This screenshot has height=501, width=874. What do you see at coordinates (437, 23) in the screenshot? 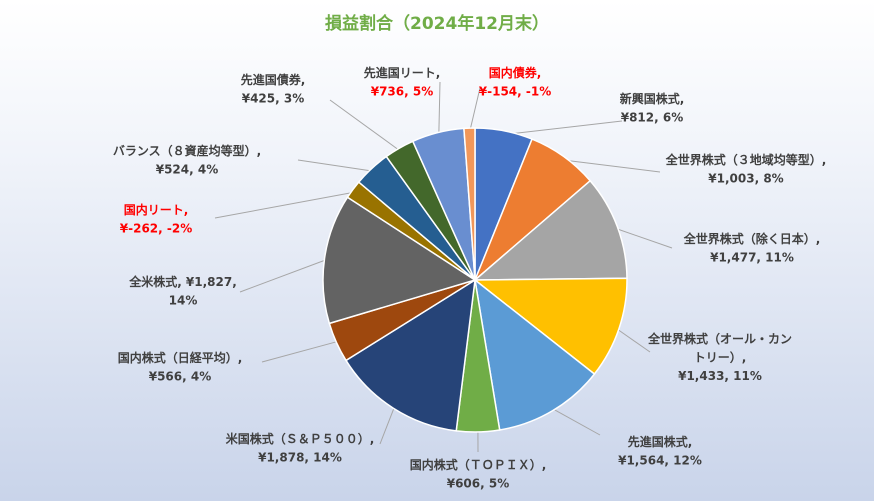
I see `chart-title: 損益割合（2024年12月末）` at bounding box center [437, 23].